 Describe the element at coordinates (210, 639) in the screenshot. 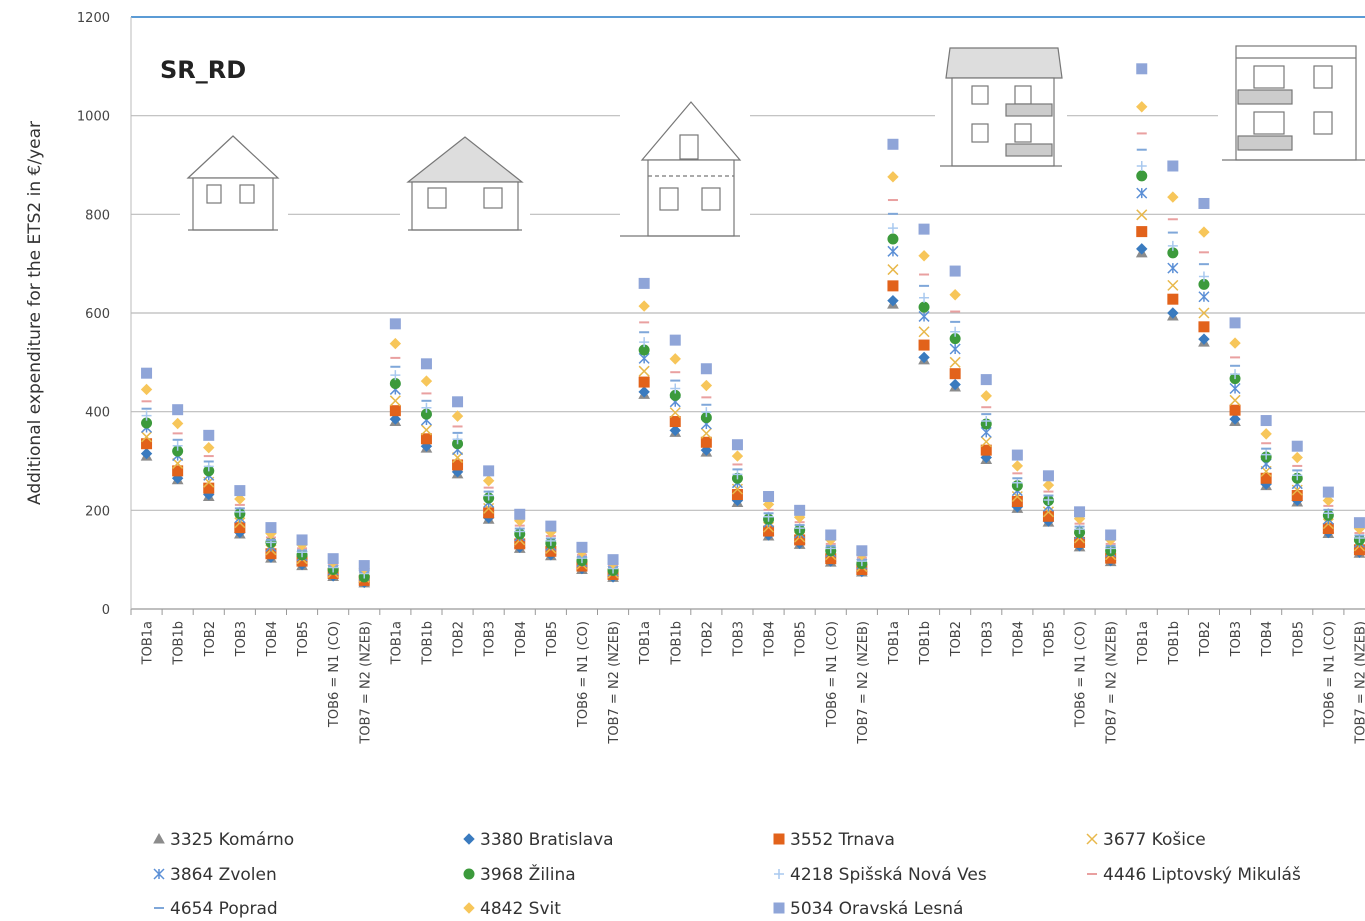

I see `x-tick-label: TOB2` at that location.